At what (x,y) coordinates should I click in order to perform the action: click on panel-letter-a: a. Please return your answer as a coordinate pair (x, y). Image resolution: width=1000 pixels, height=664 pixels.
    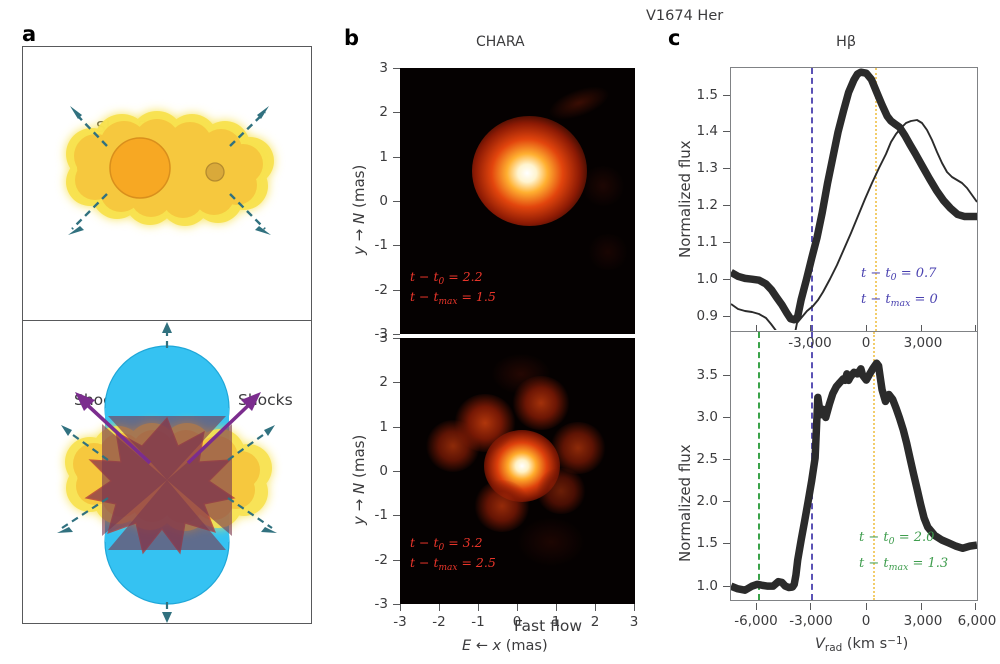
    Looking at the image, I should click on (29, 34).